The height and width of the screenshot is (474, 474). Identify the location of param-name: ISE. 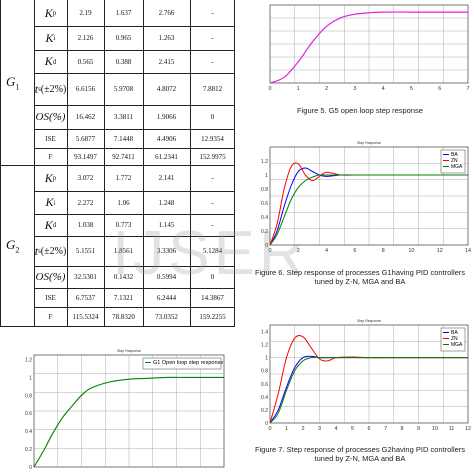
(50, 138).